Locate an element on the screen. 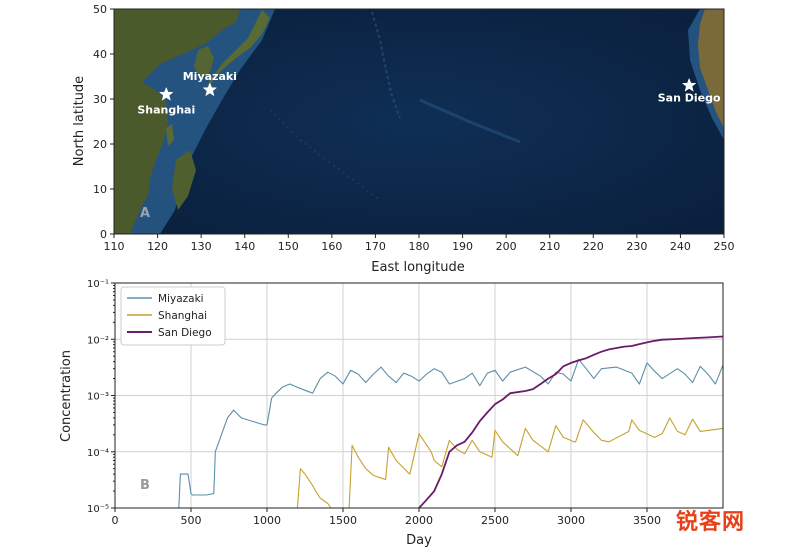 The height and width of the screenshot is (554, 800). xtick-label: 0 is located at coordinates (115, 520).